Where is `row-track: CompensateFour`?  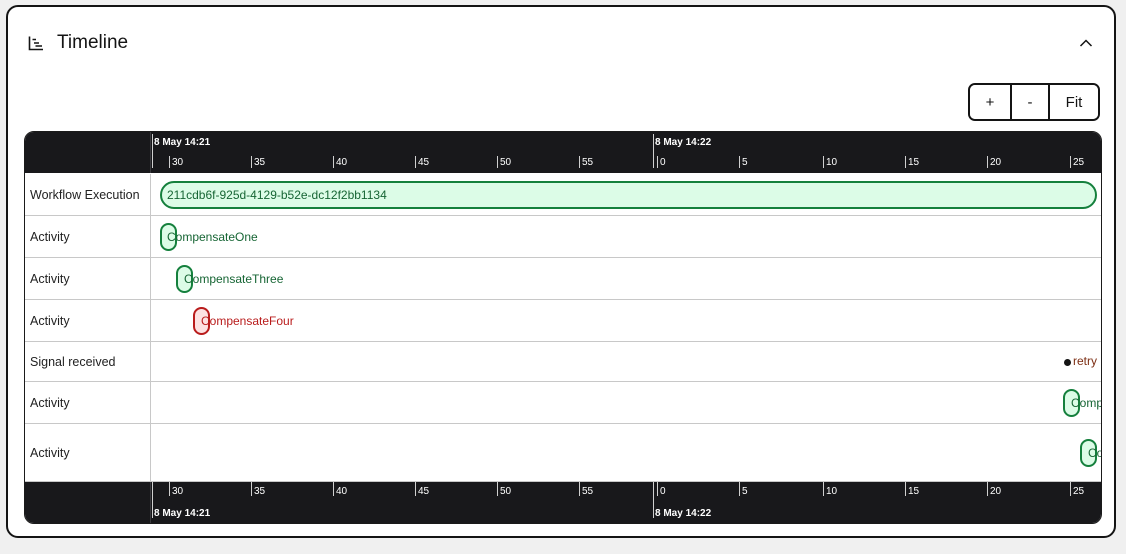
row-track: CompensateFour is located at coordinates (626, 320).